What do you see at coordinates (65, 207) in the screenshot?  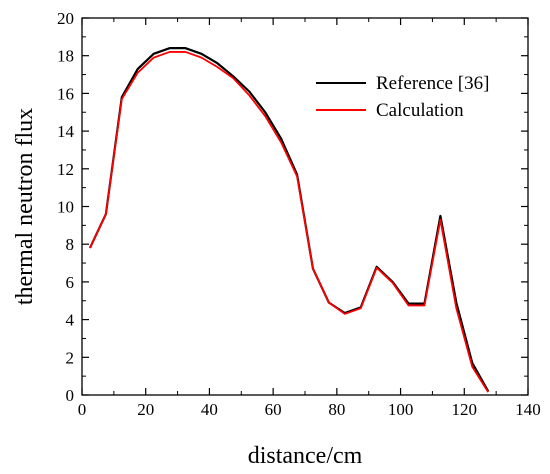 I see `y-tick-label: 10` at bounding box center [65, 207].